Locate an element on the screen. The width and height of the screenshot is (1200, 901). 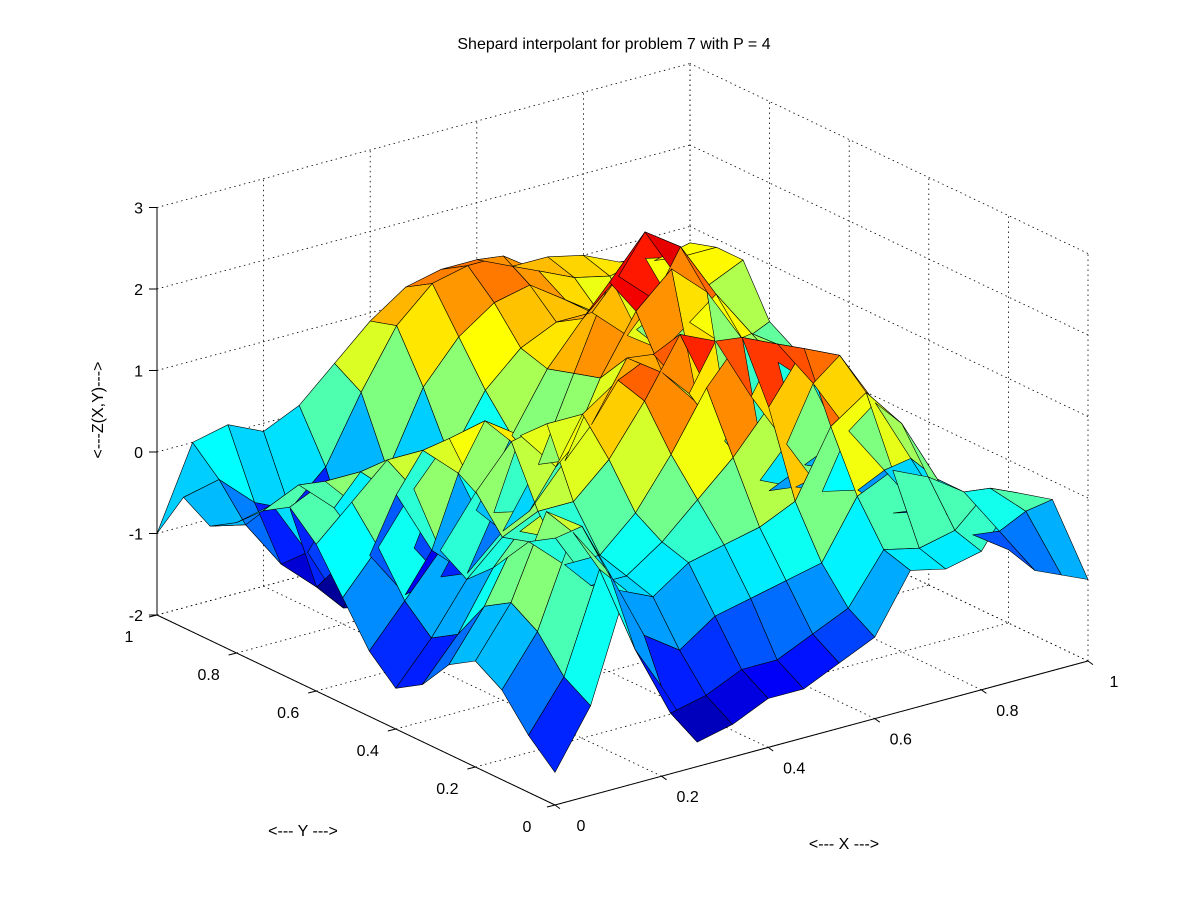
y-tick-label: 0.8 is located at coordinates (208, 675).